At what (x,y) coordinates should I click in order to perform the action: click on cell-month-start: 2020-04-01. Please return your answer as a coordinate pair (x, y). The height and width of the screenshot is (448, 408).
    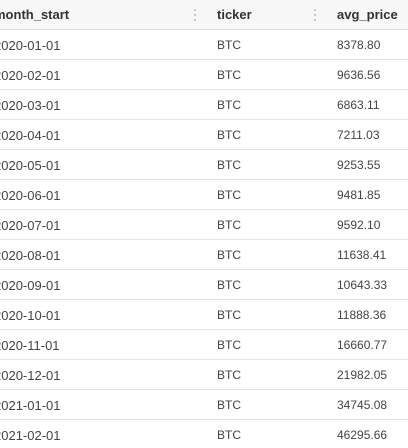
    Looking at the image, I should click on (30, 135).